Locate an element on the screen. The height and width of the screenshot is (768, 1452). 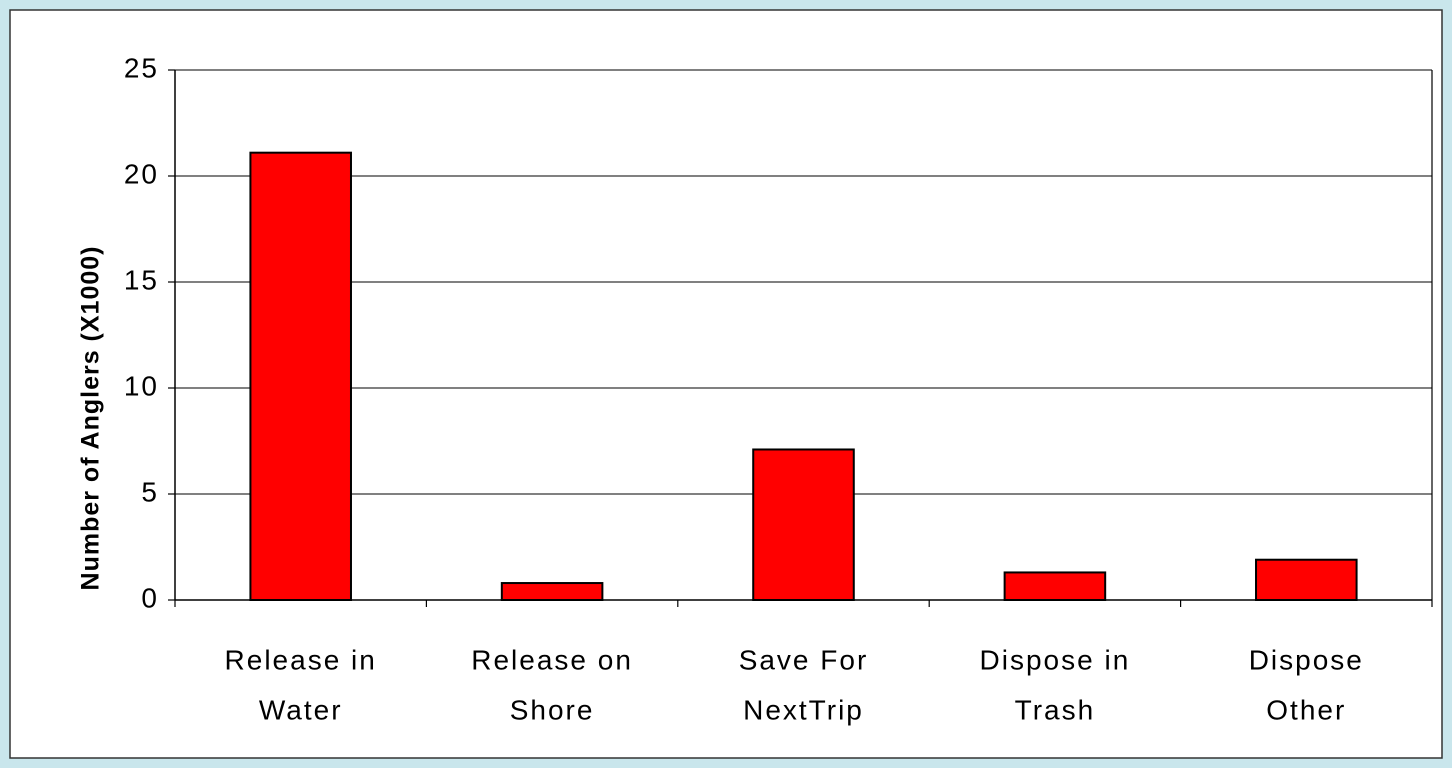
y-tick-label: 20 is located at coordinates (141, 173).